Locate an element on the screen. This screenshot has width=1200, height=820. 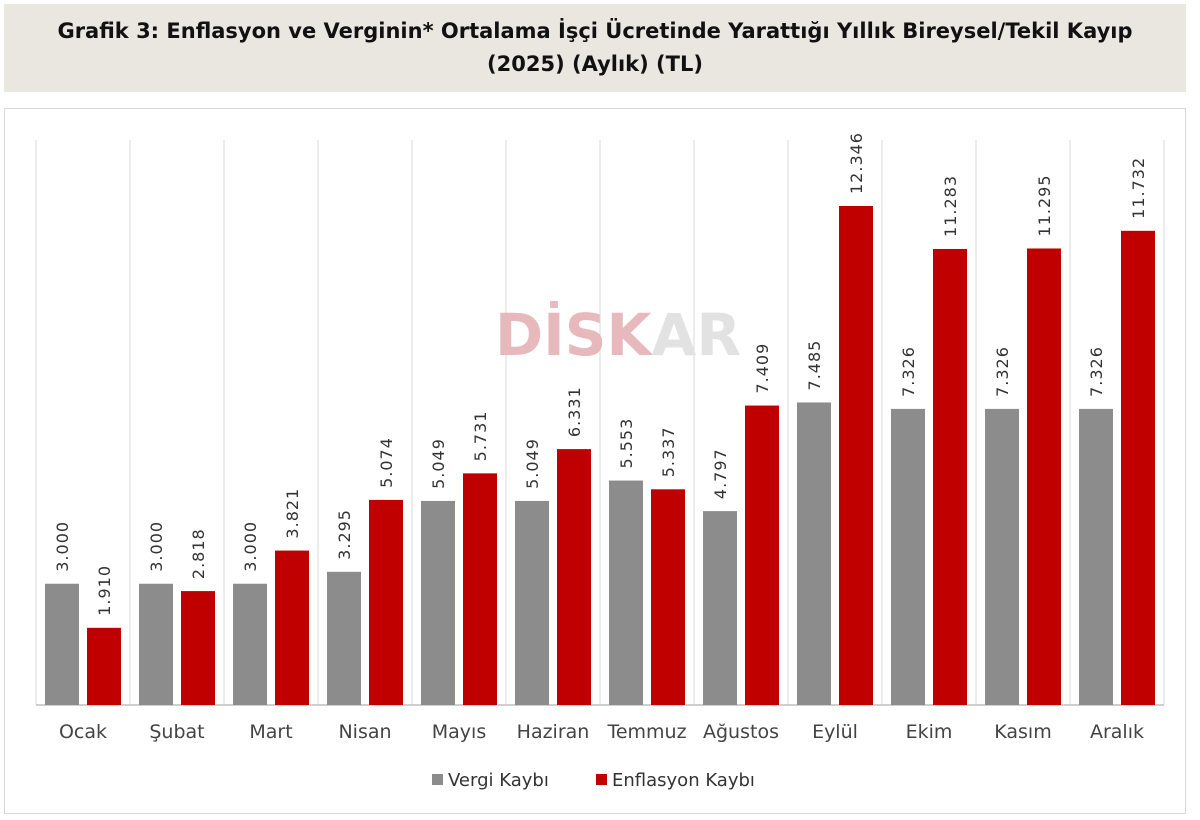
watermark-text-b: AR is located at coordinates (696, 335).